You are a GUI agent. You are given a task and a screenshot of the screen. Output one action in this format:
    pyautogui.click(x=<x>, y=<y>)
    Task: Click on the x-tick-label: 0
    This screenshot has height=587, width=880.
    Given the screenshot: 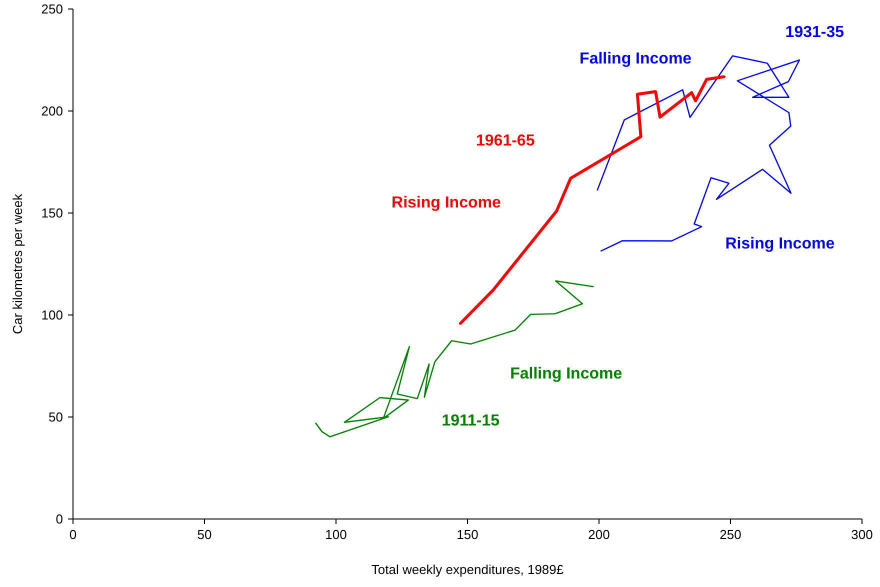 What is the action you would take?
    pyautogui.click(x=73, y=534)
    